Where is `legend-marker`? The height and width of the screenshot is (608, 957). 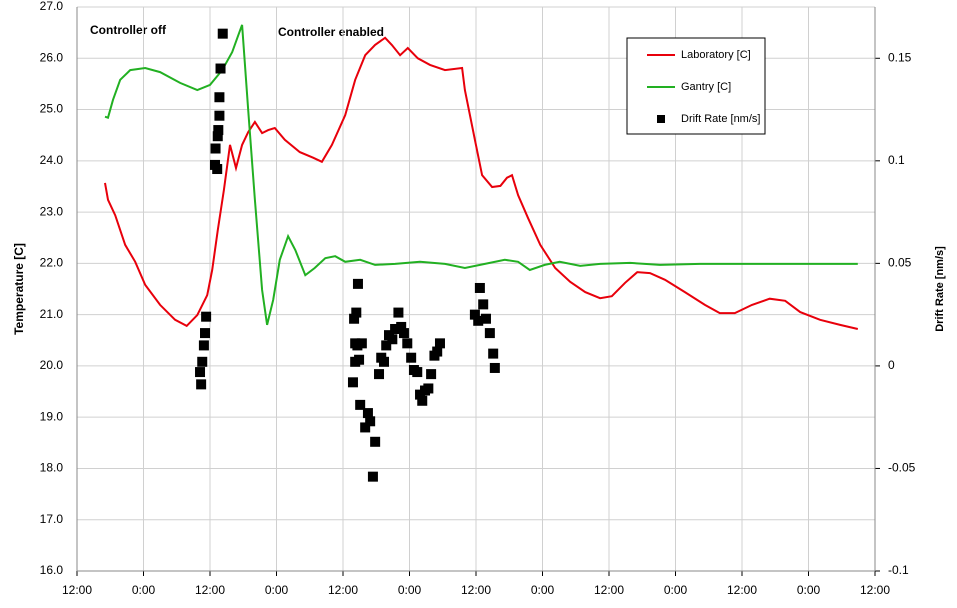 legend-marker is located at coordinates (661, 119).